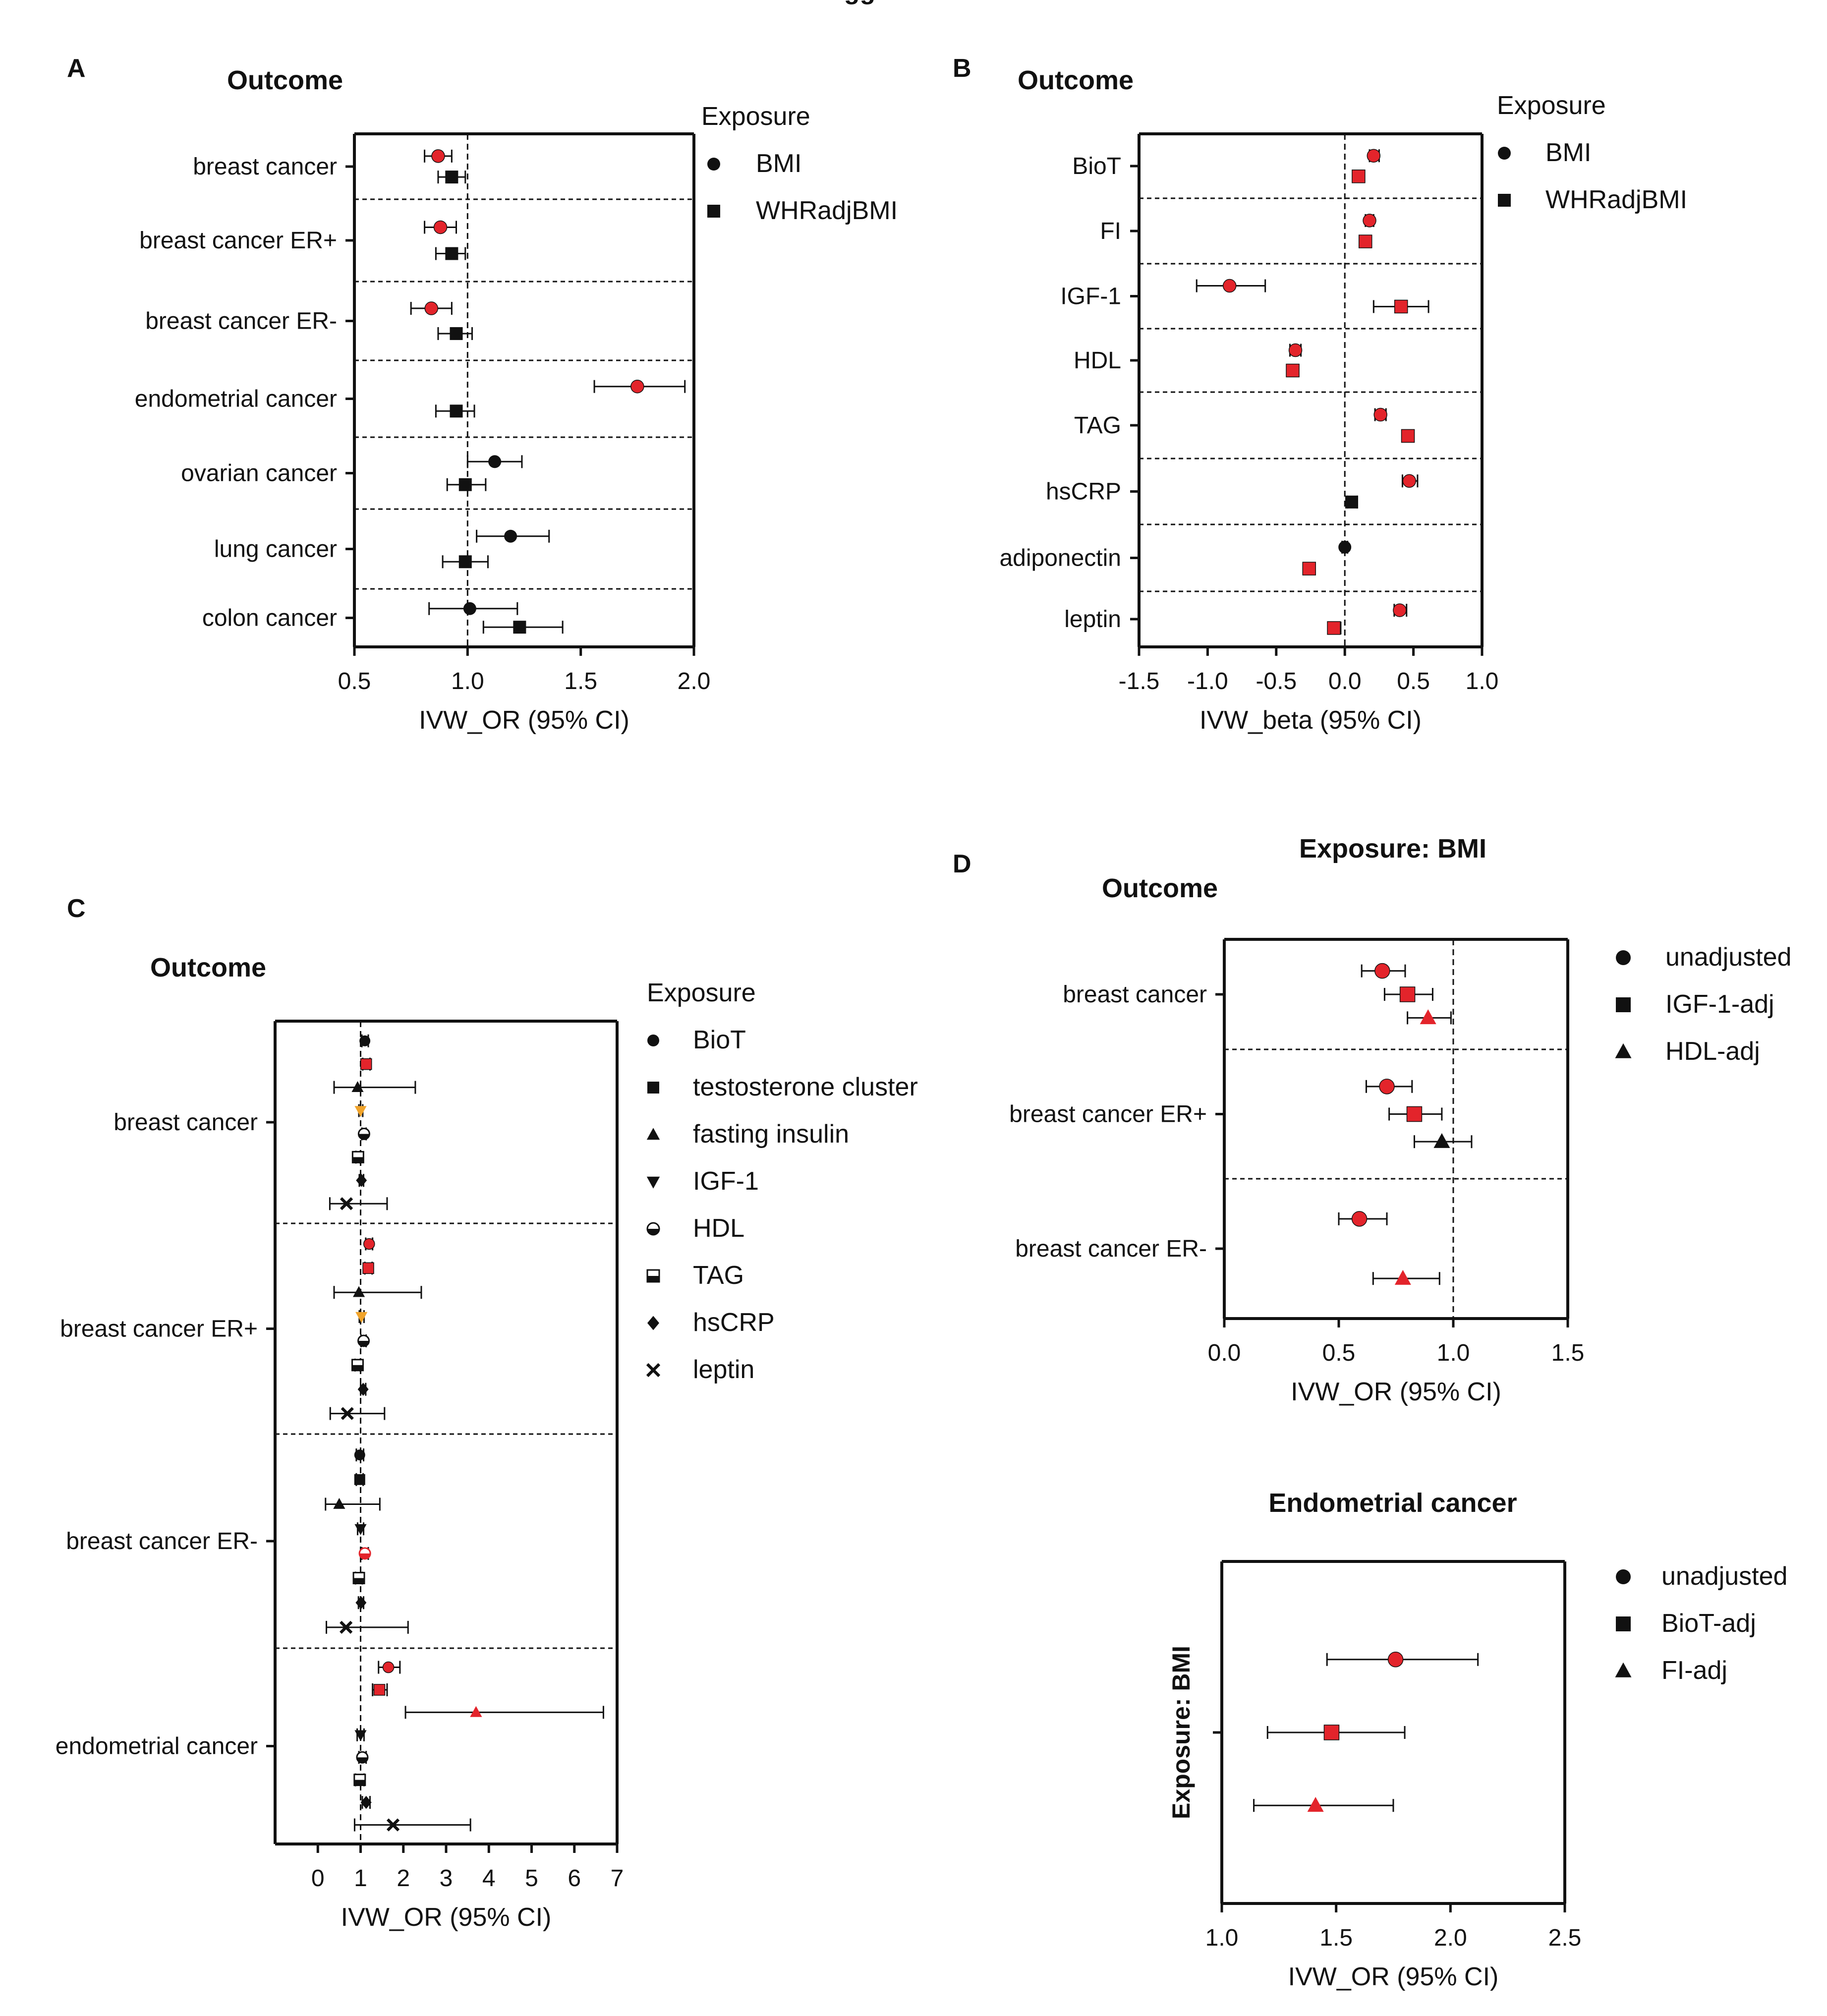 The height and width of the screenshot is (2016, 1827). Describe the element at coordinates (186, 1122) in the screenshot. I see `outcome-label-breast-cancer: breast cancer` at that location.